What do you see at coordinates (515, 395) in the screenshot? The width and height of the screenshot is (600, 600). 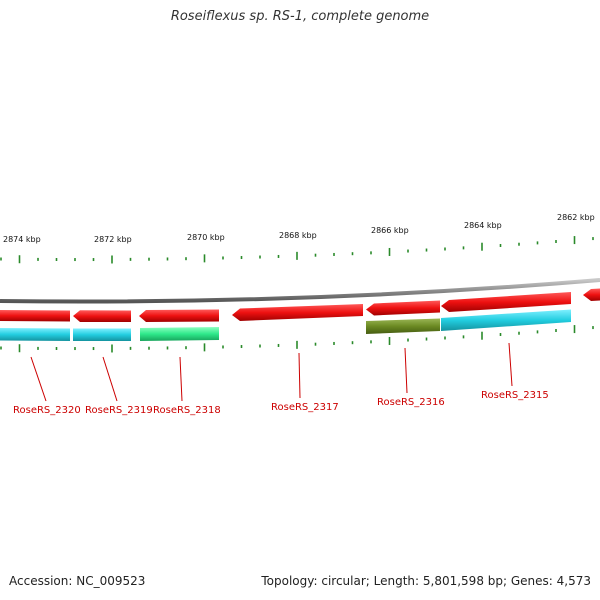 I see `gene-label-roseRS-2315: RoseRS_2315` at bounding box center [515, 395].